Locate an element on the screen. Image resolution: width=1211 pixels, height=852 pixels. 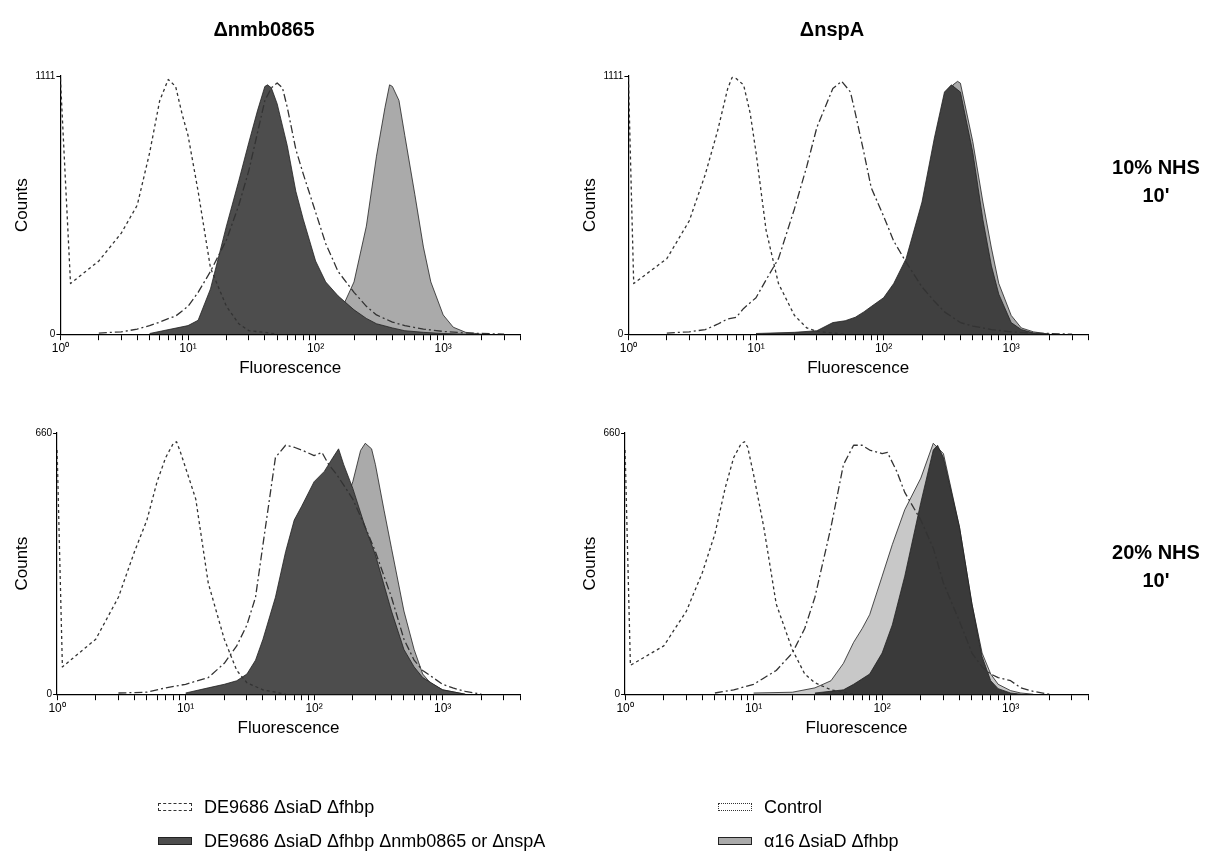
chart-title: Δnmb0865 is located at coordinates (264, 28).